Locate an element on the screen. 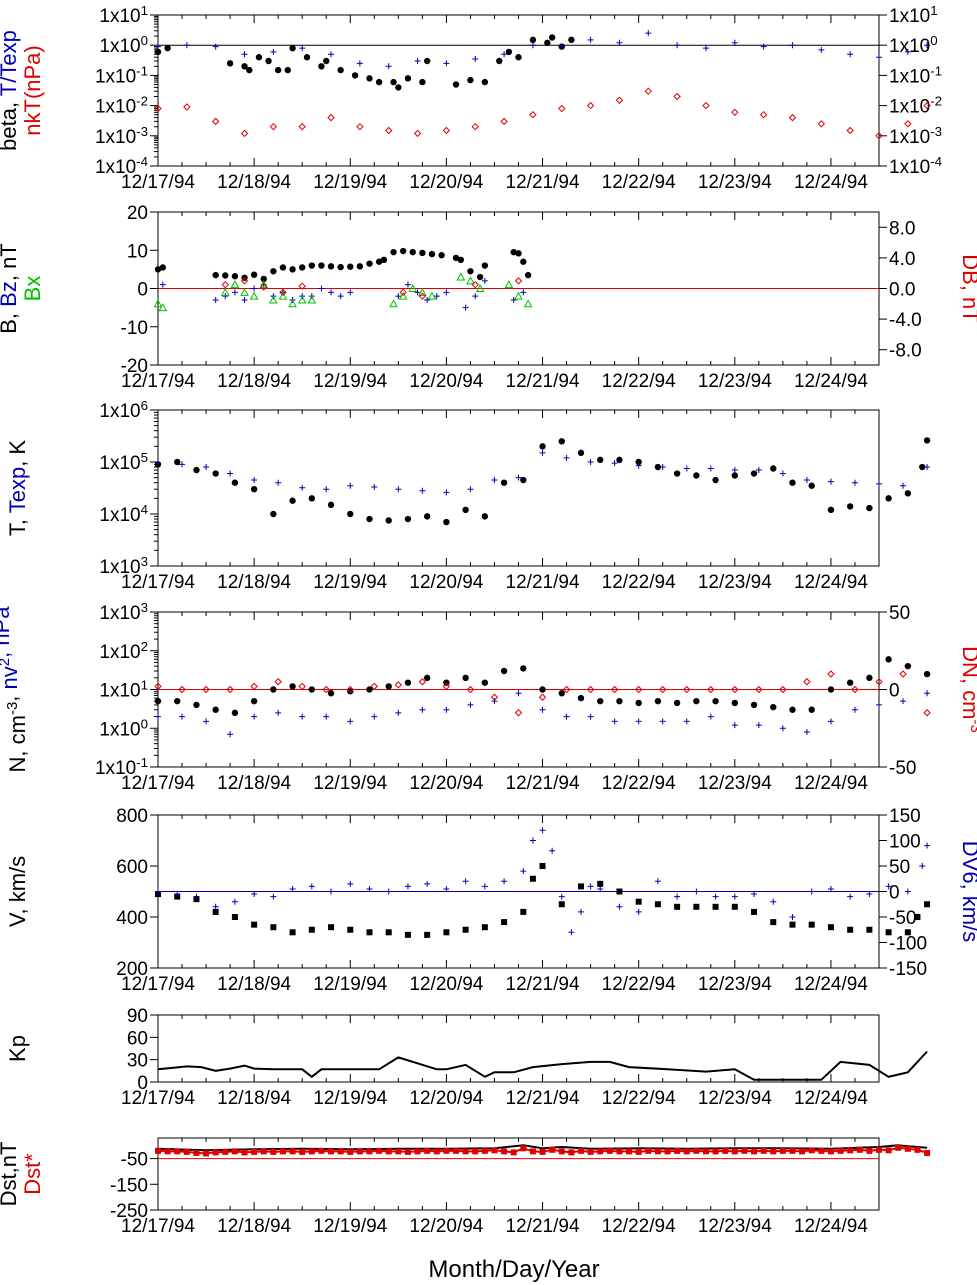  y-tick-label: 1x10⁻² is located at coordinates (121, 106).